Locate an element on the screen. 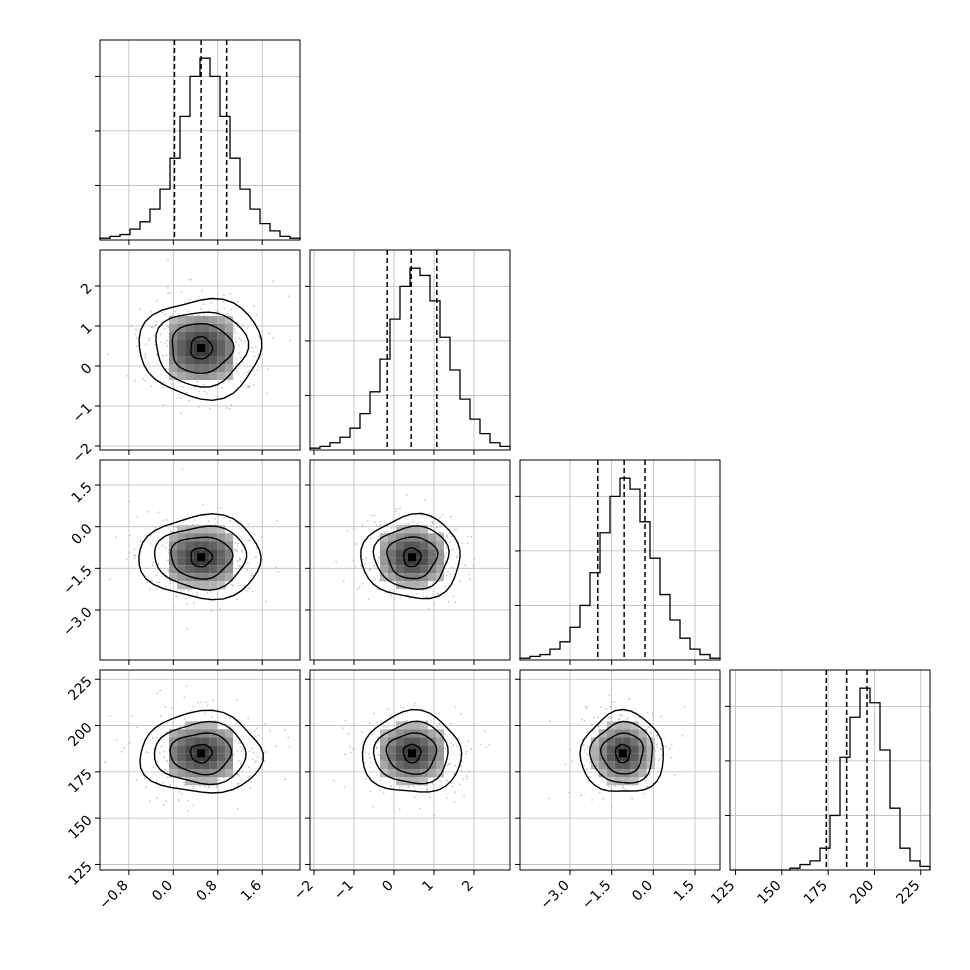 The width and height of the screenshot is (970, 970). histogram is located at coordinates (830, 779).